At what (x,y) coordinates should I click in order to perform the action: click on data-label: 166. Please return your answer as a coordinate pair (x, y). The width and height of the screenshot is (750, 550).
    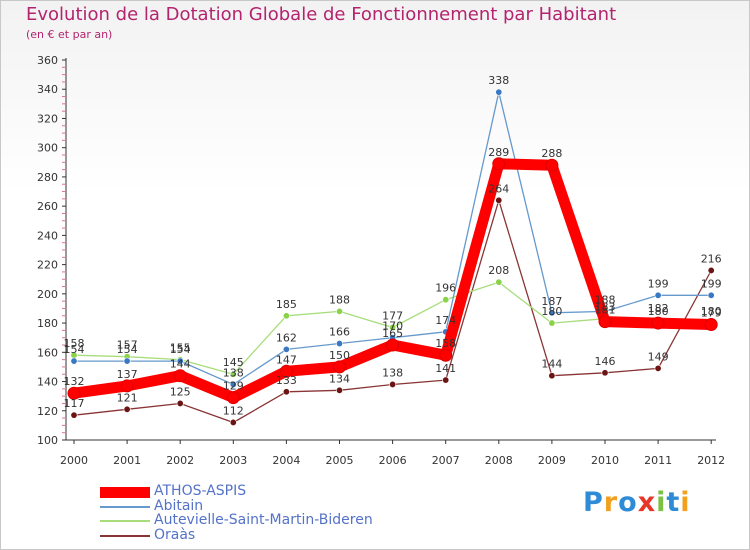
    Looking at the image, I should click on (339, 332).